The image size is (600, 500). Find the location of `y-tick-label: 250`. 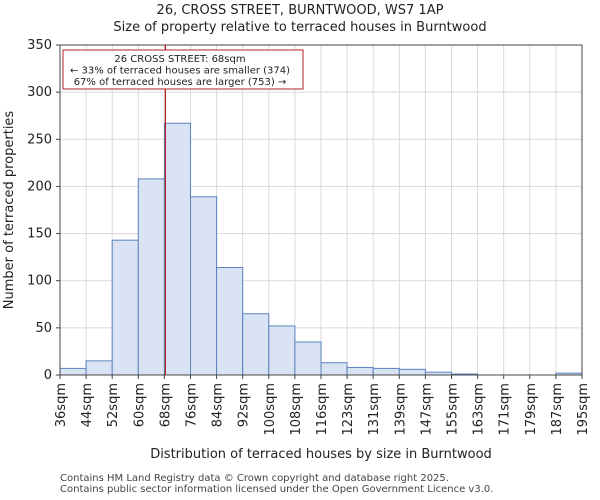

y-tick-label: 250 is located at coordinates (39, 139).